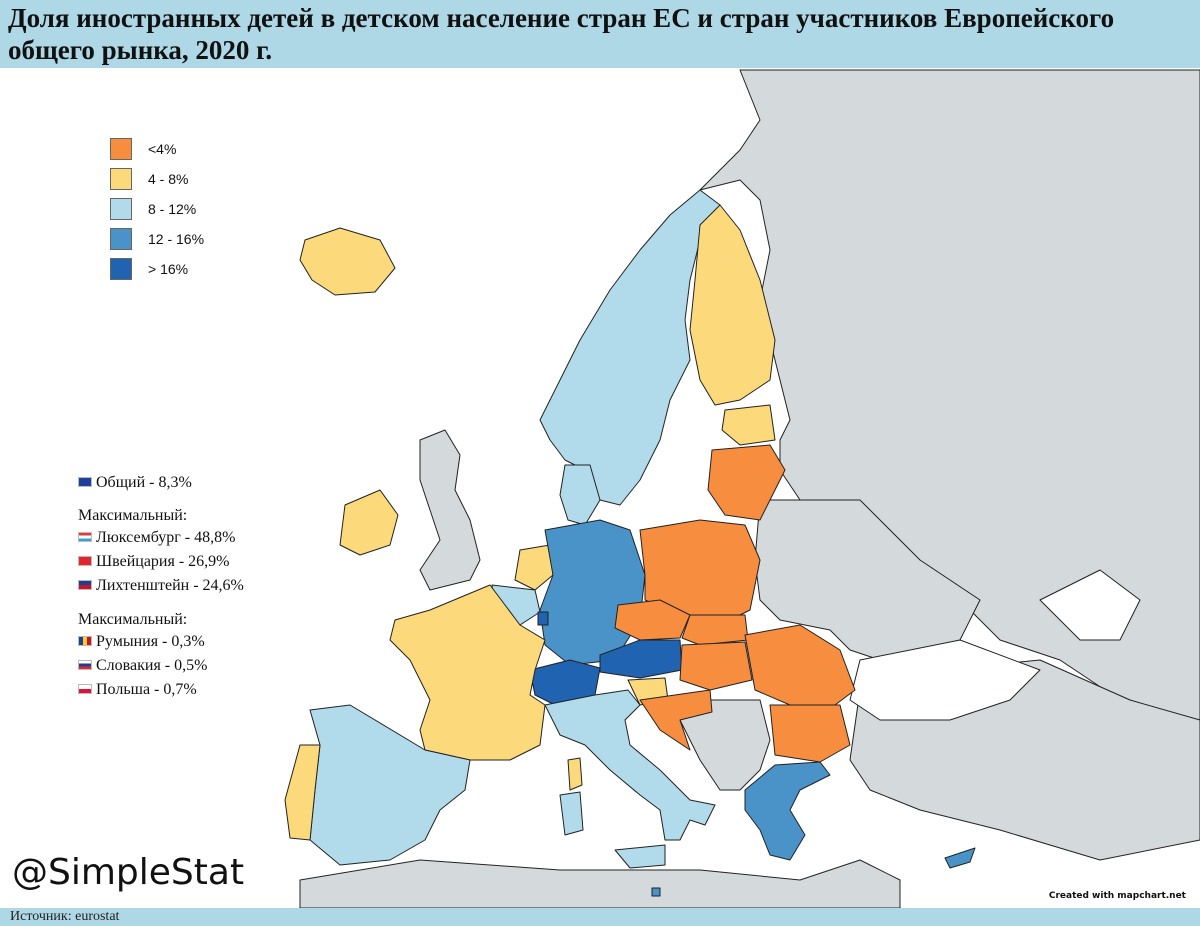  What do you see at coordinates (534, 567) in the screenshot?
I see `netherlands` at bounding box center [534, 567].